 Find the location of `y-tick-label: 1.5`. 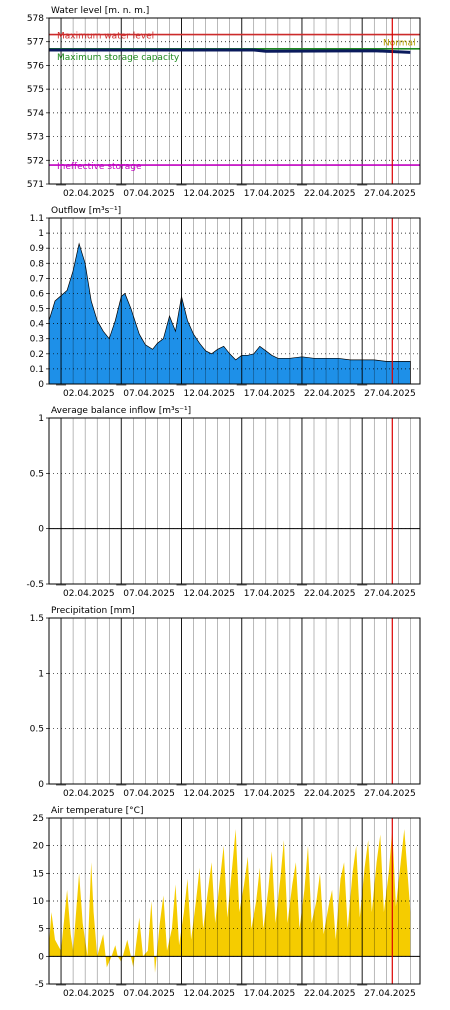

y-tick-label: 1.5 is located at coordinates (37, 619).